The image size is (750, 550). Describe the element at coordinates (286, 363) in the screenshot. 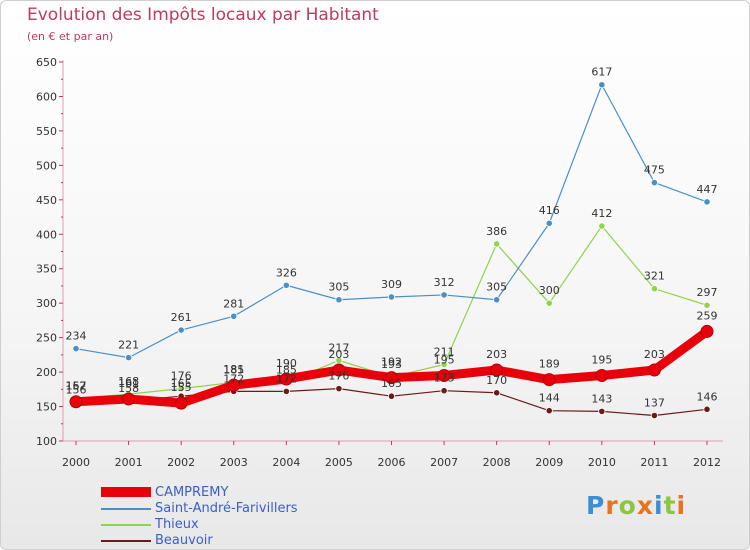

I see `data-label: 190` at that location.